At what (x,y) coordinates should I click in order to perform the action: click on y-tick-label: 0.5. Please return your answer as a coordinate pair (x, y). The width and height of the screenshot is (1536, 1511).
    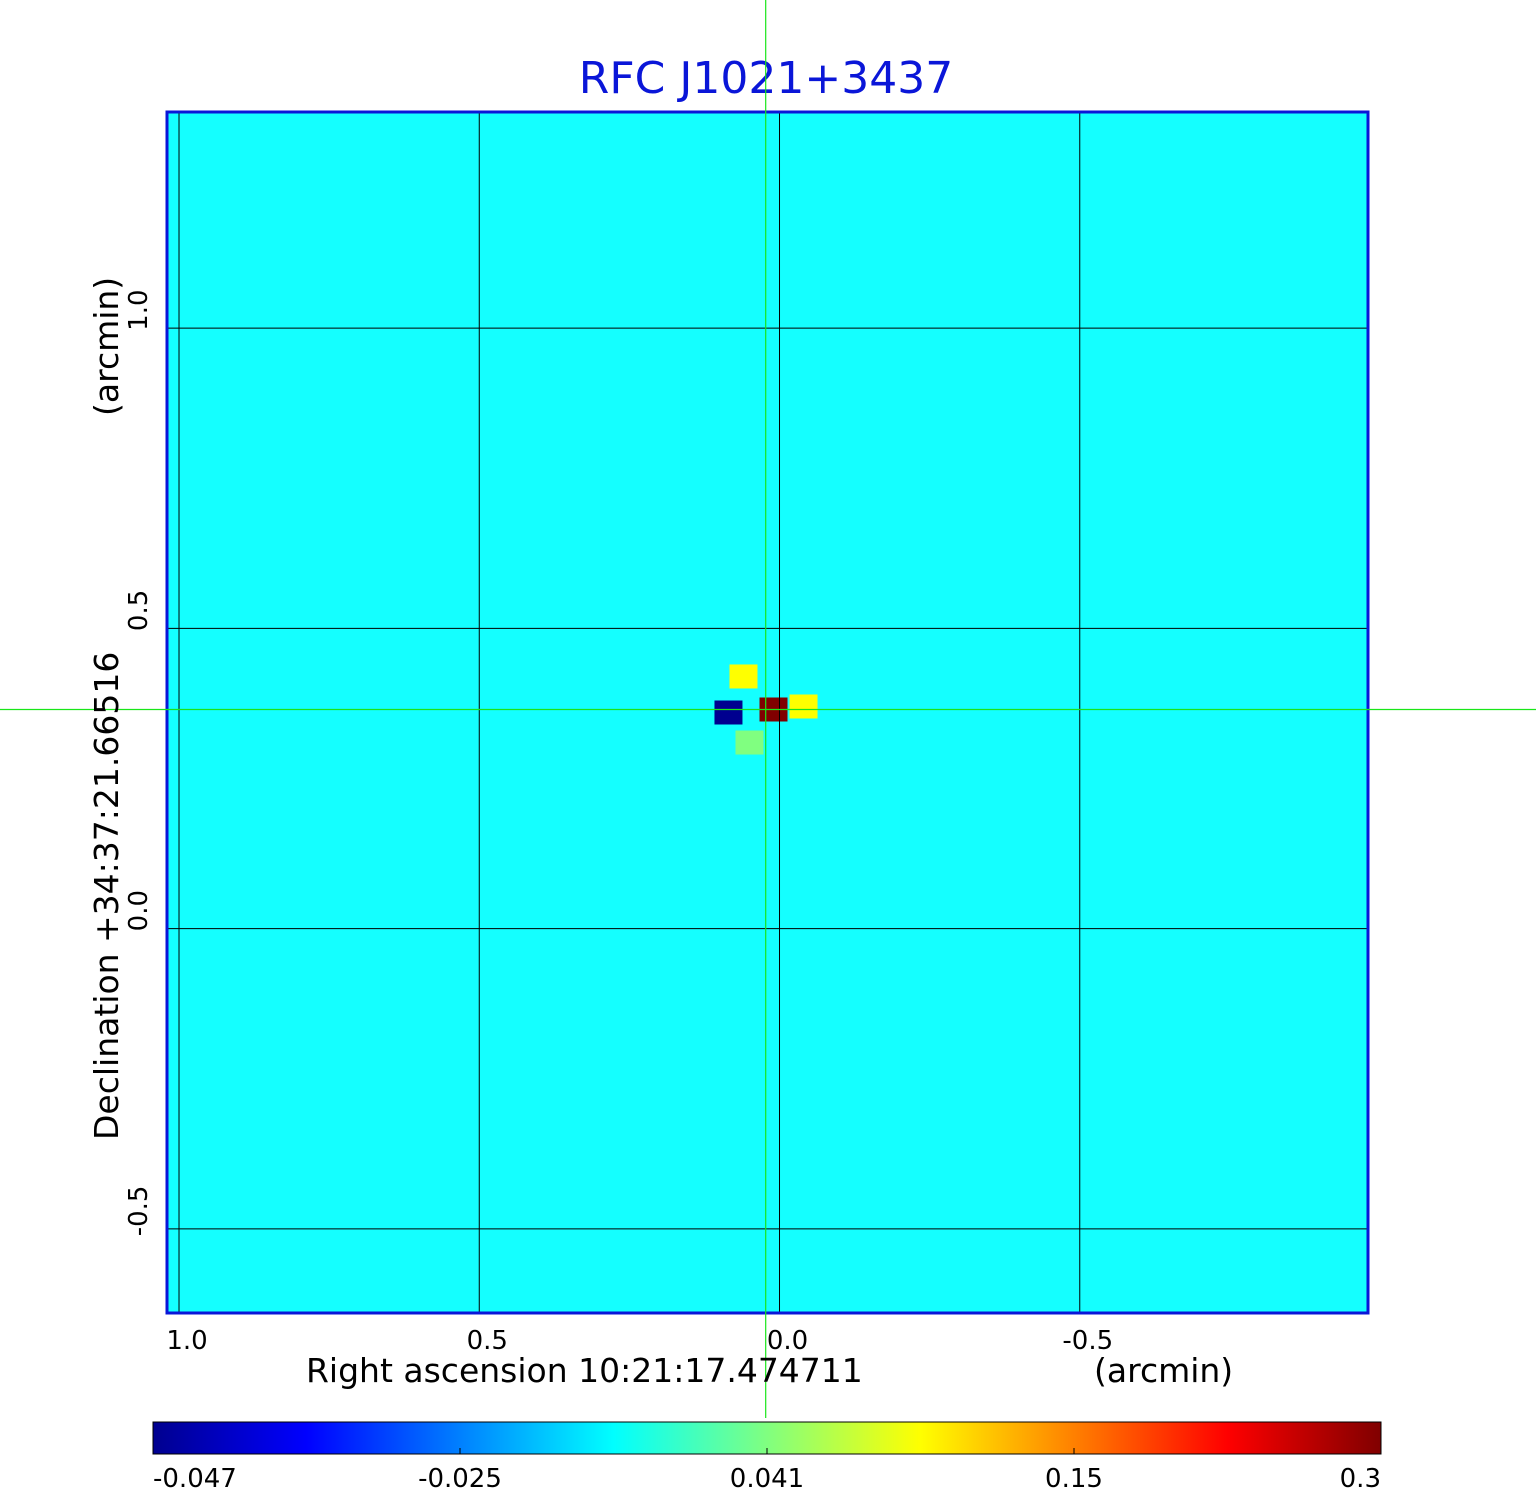
    Looking at the image, I should click on (139, 610).